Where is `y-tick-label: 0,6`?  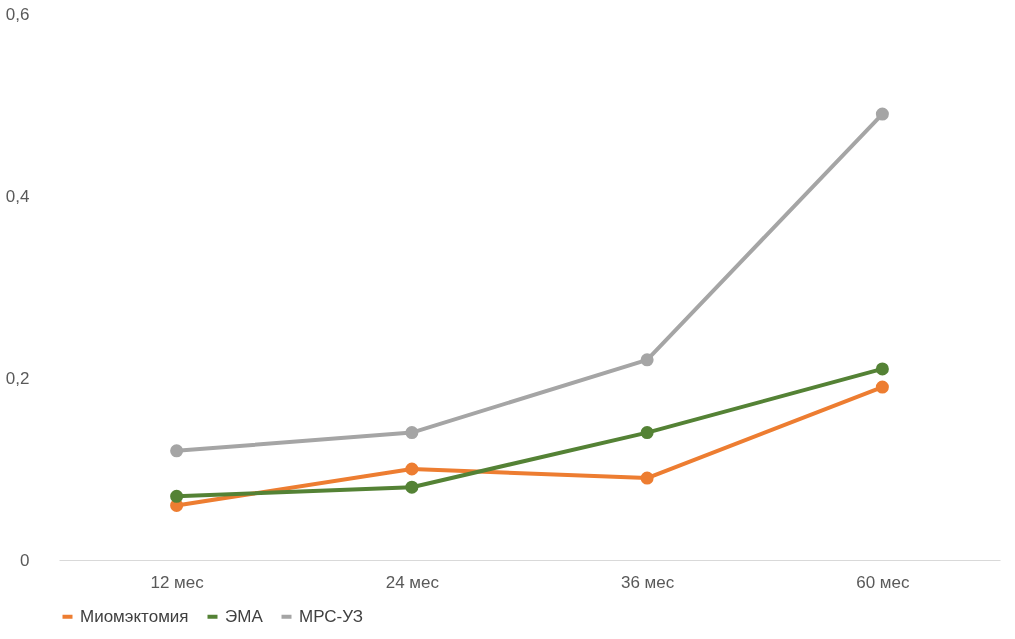
y-tick-label: 0,6 is located at coordinates (17, 14).